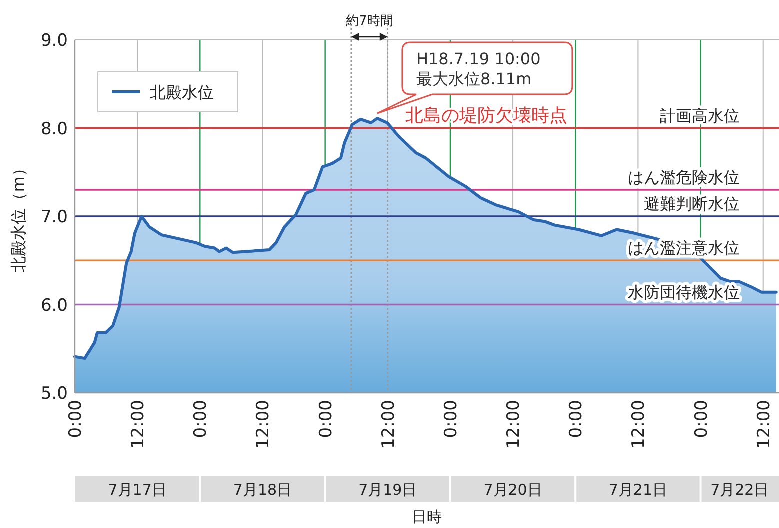 Image resolution: width=779 pixels, height=528 pixels. What do you see at coordinates (427, 517) in the screenshot?
I see `x-axis-title: 日時` at bounding box center [427, 517].